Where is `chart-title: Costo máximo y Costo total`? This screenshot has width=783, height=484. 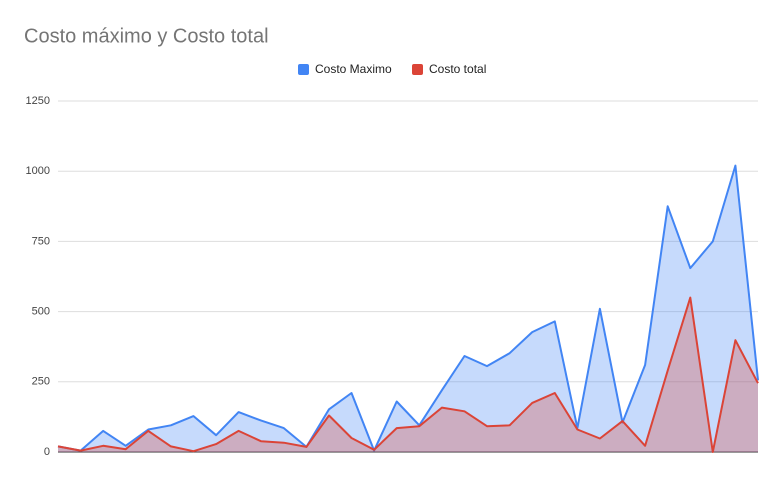 chart-title: Costo máximo y Costo total is located at coordinates (146, 36).